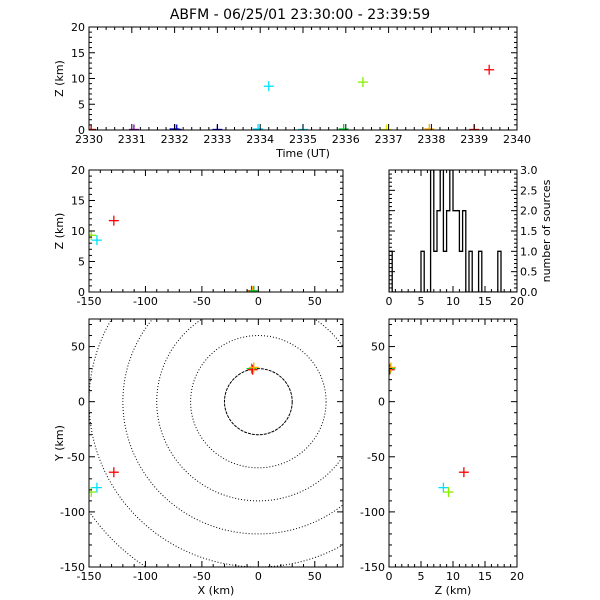  I want to click on y-tick-label: 0.5, so click(529, 272).